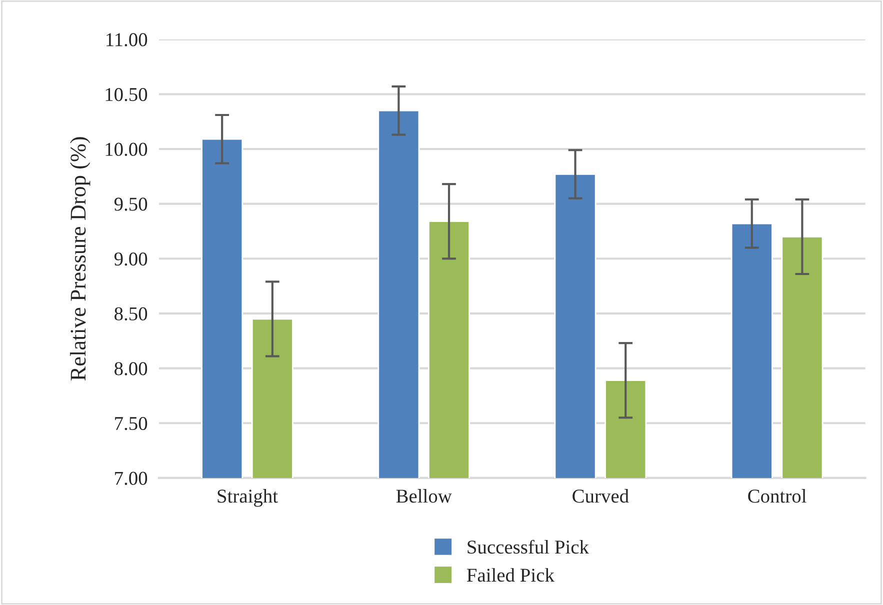 The height and width of the screenshot is (605, 883). I want to click on y-axis-title: Relative Pressure Drop (%), so click(80, 258).